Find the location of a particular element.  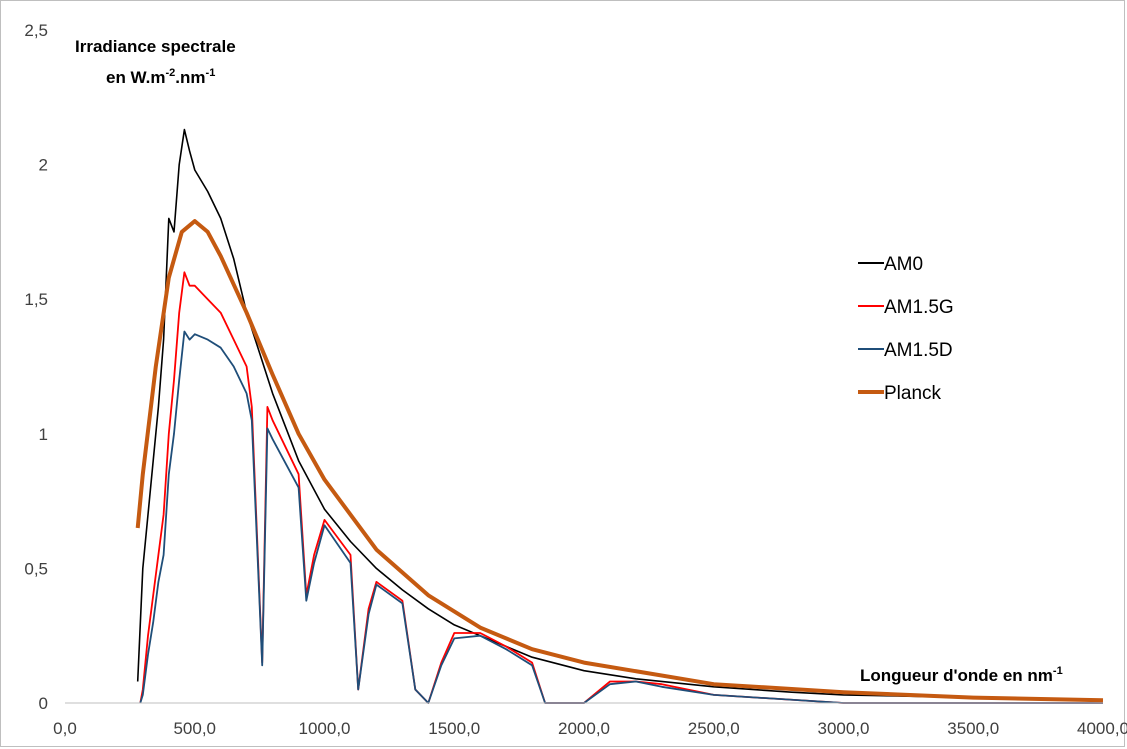

x-tick-label: 2000,0 is located at coordinates (584, 728).